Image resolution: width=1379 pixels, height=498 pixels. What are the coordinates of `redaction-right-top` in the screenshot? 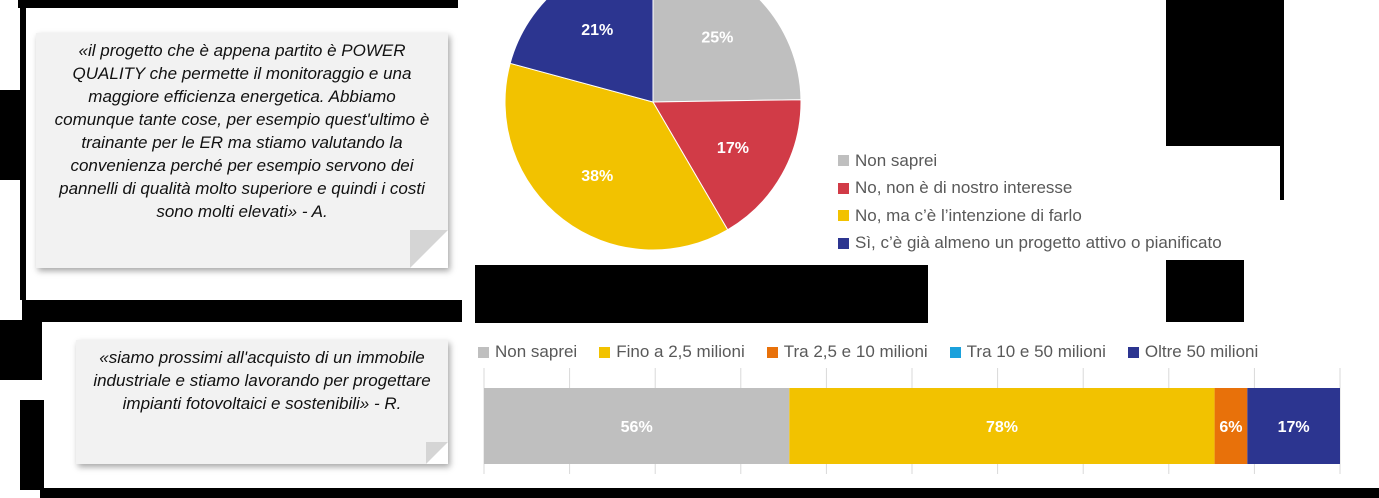 It's located at (1225, 73).